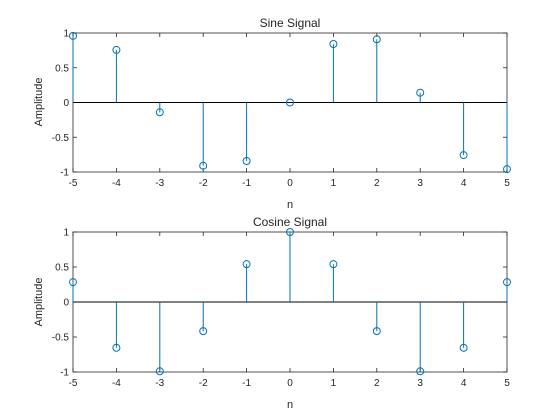 The width and height of the screenshot is (560, 420). Describe the element at coordinates (39, 302) in the screenshot. I see `cosine-ylabel: Amplitude` at that location.